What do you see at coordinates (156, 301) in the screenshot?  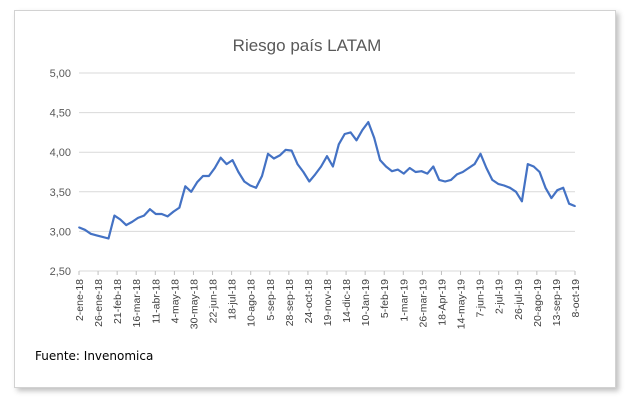 I see `x-tick-label: 11-abr-18` at bounding box center [156, 301].